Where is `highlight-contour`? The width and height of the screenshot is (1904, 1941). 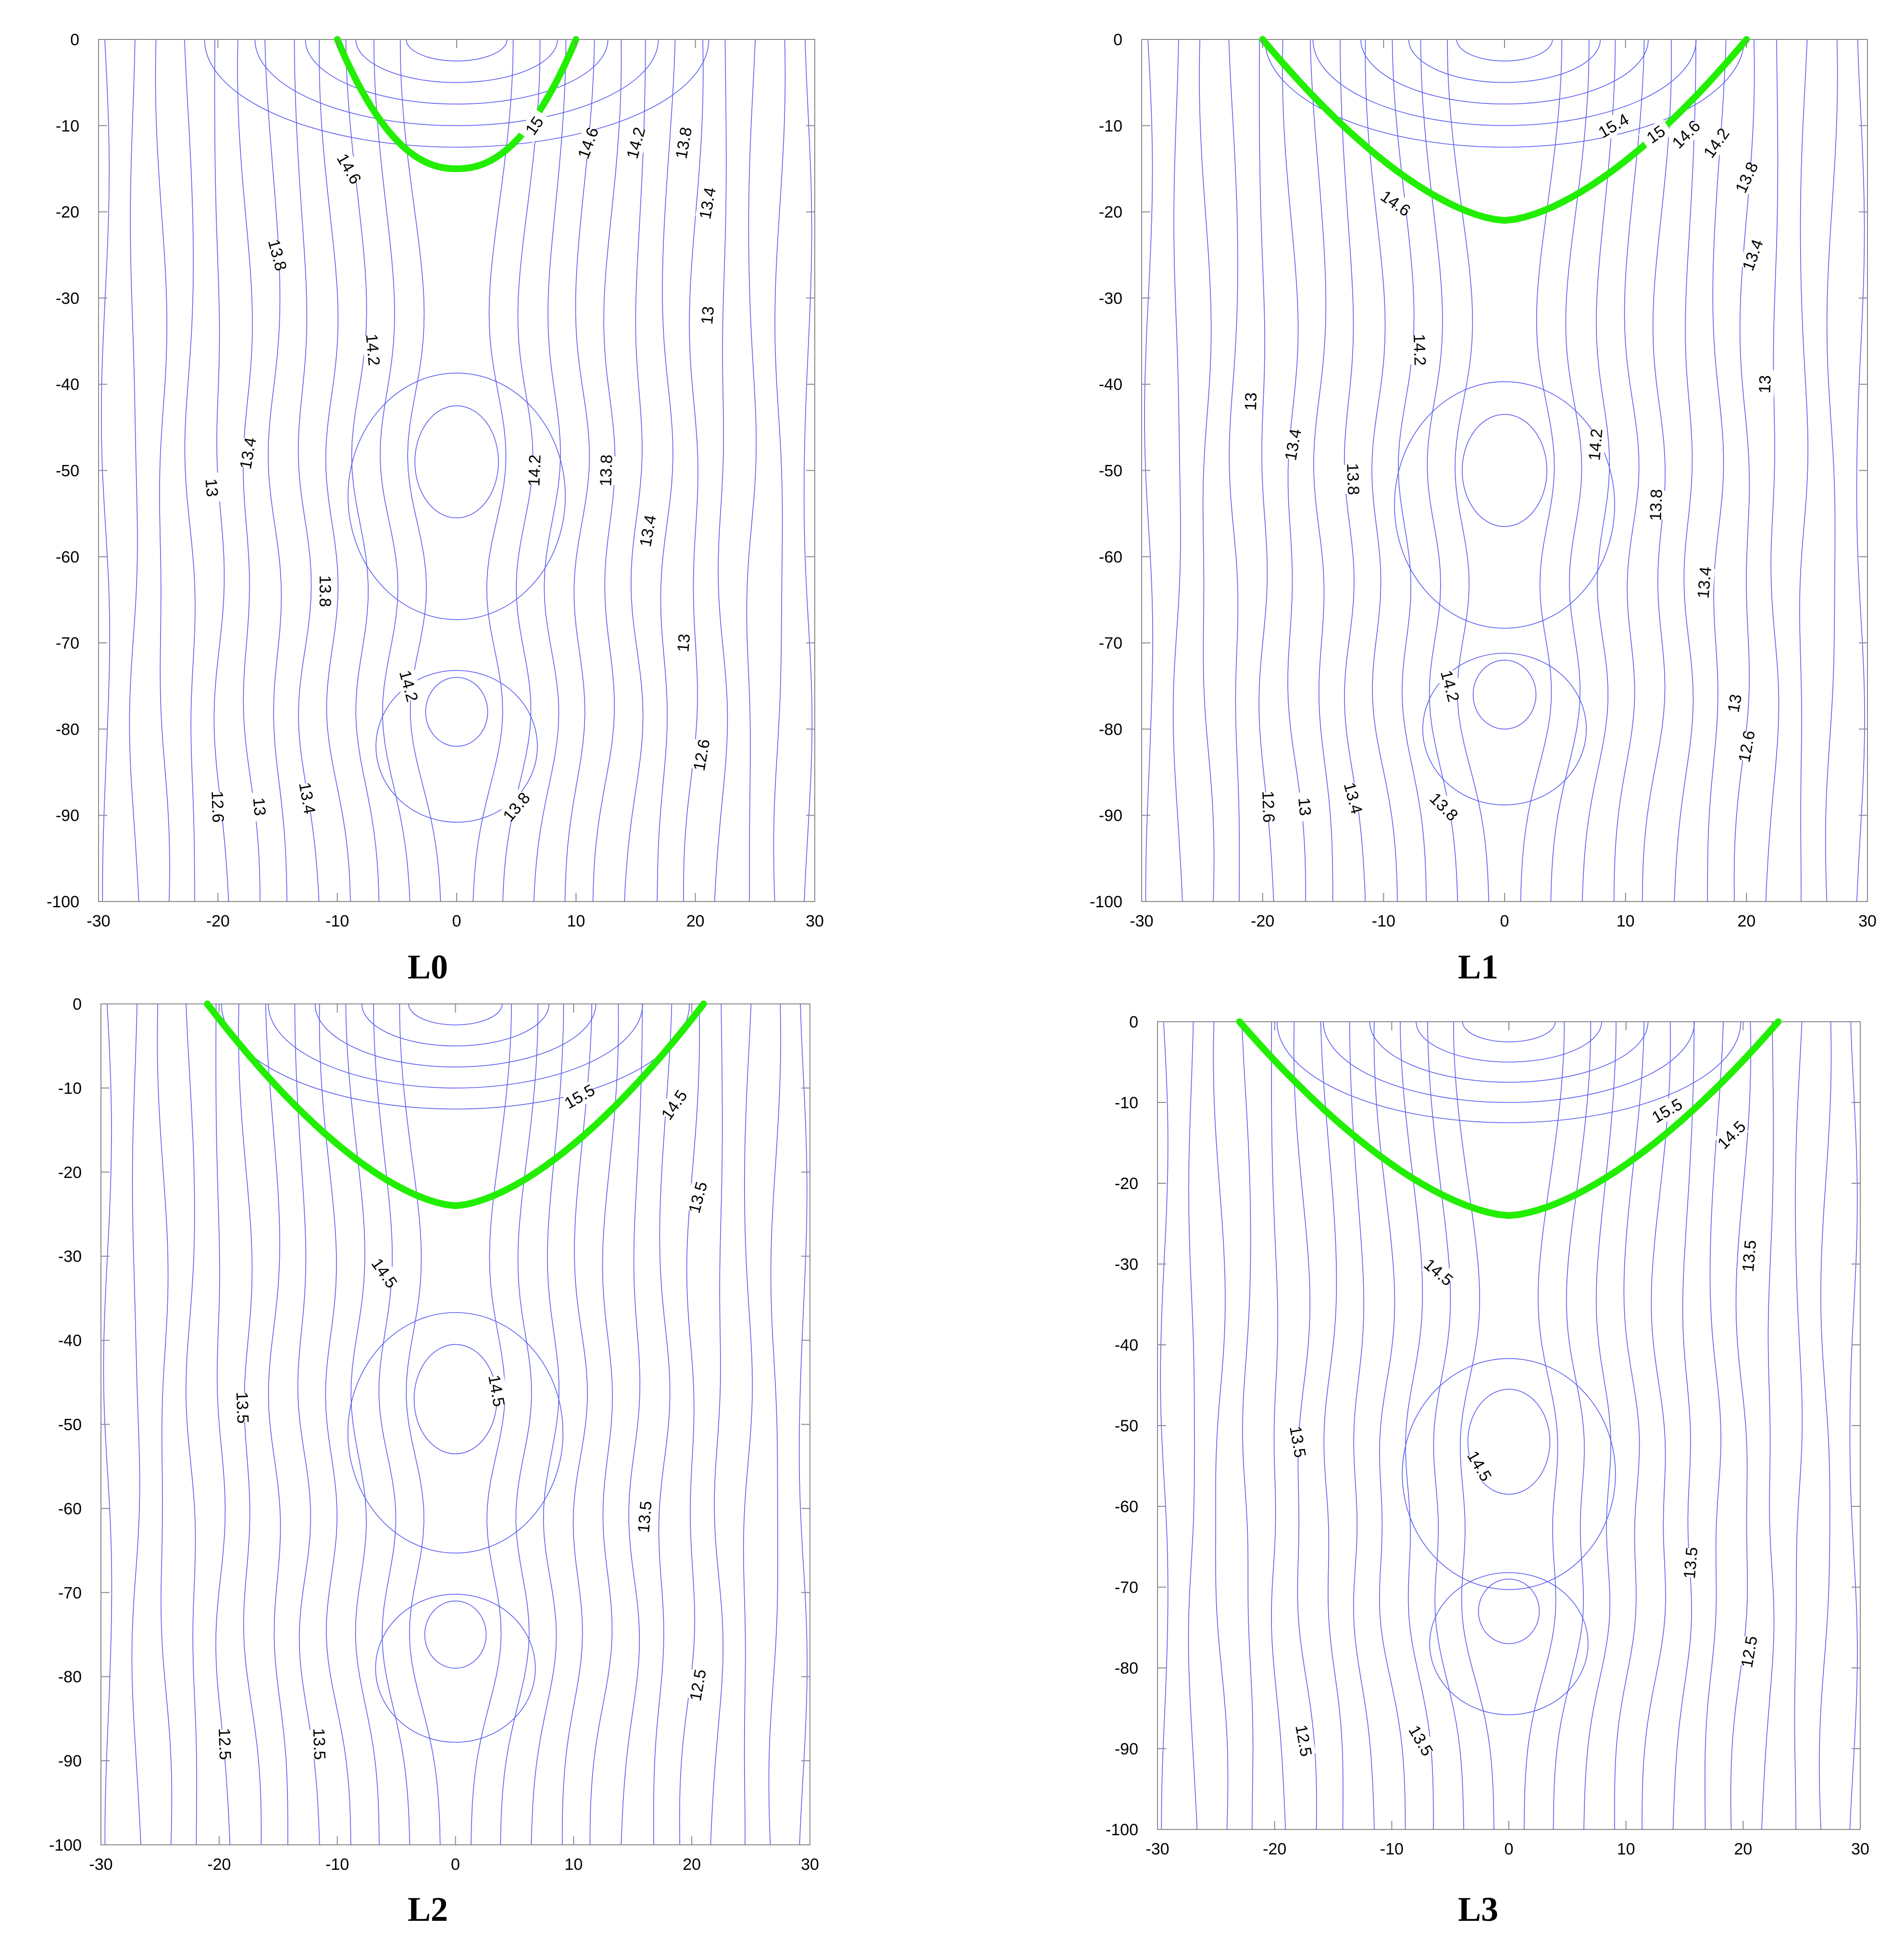 highlight-contour is located at coordinates (1509, 1119).